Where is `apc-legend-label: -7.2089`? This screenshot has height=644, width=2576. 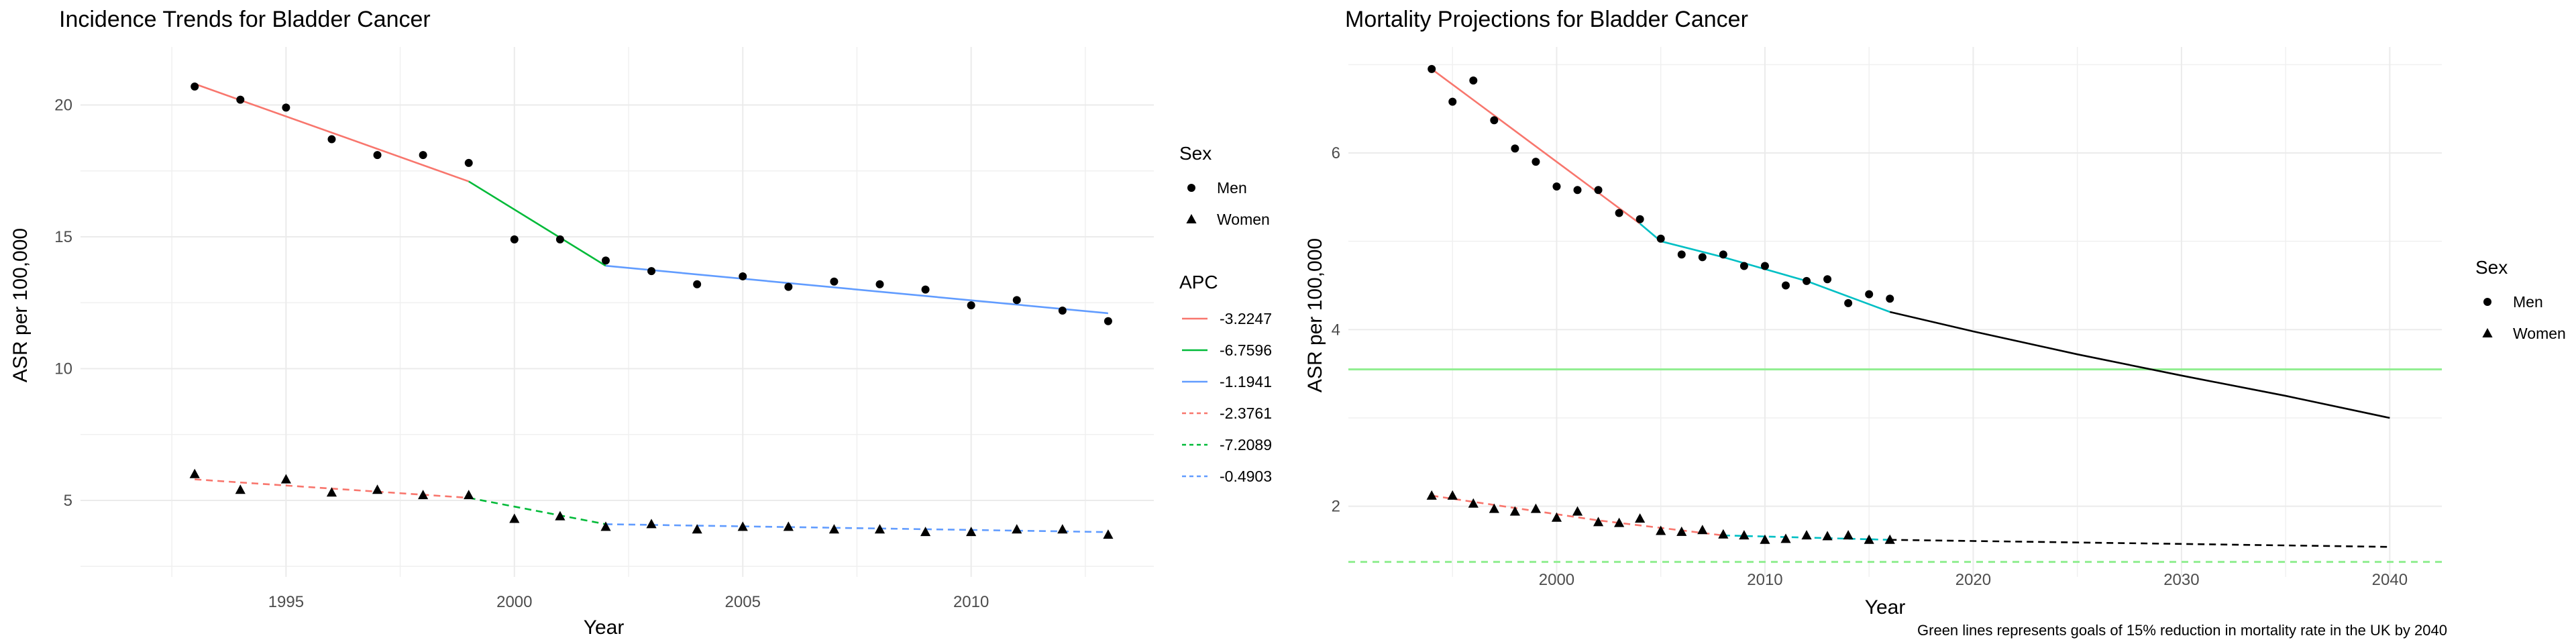
apc-legend-label: -7.2089 is located at coordinates (1246, 444).